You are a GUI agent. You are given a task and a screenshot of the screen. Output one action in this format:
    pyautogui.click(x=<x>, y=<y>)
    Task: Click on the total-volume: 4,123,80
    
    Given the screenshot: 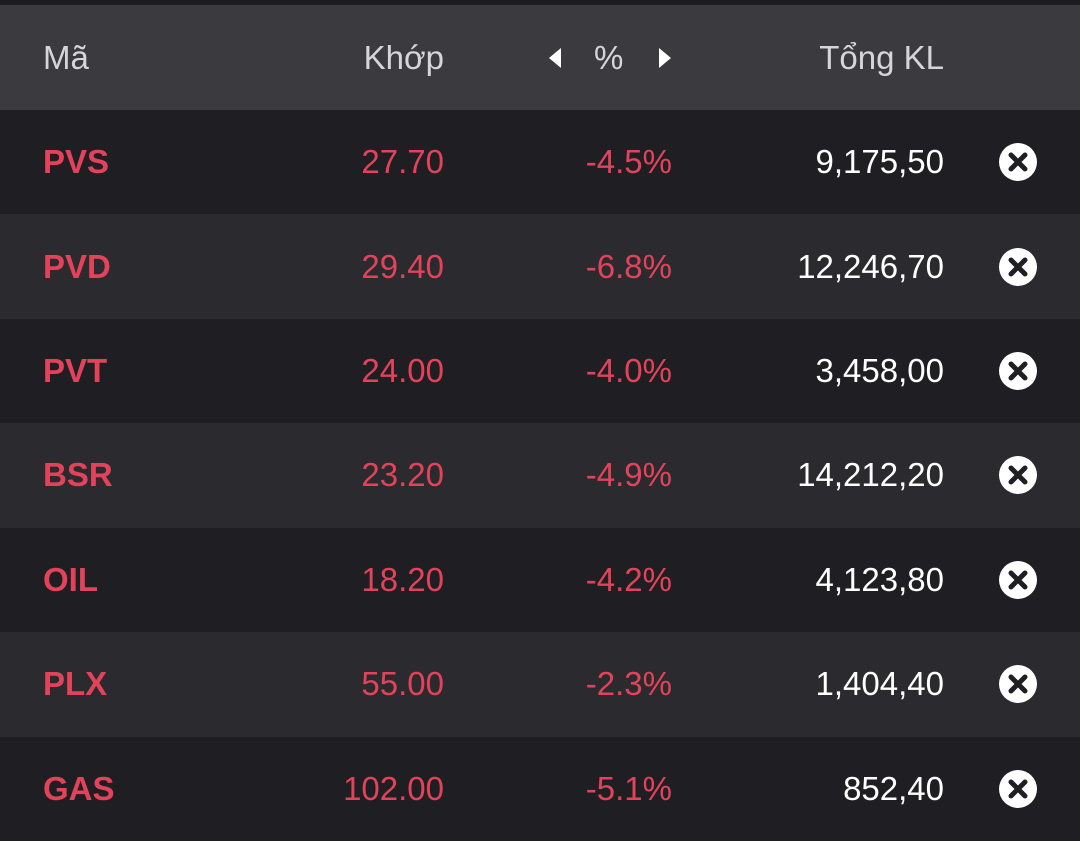 What is the action you would take?
    pyautogui.click(x=879, y=579)
    